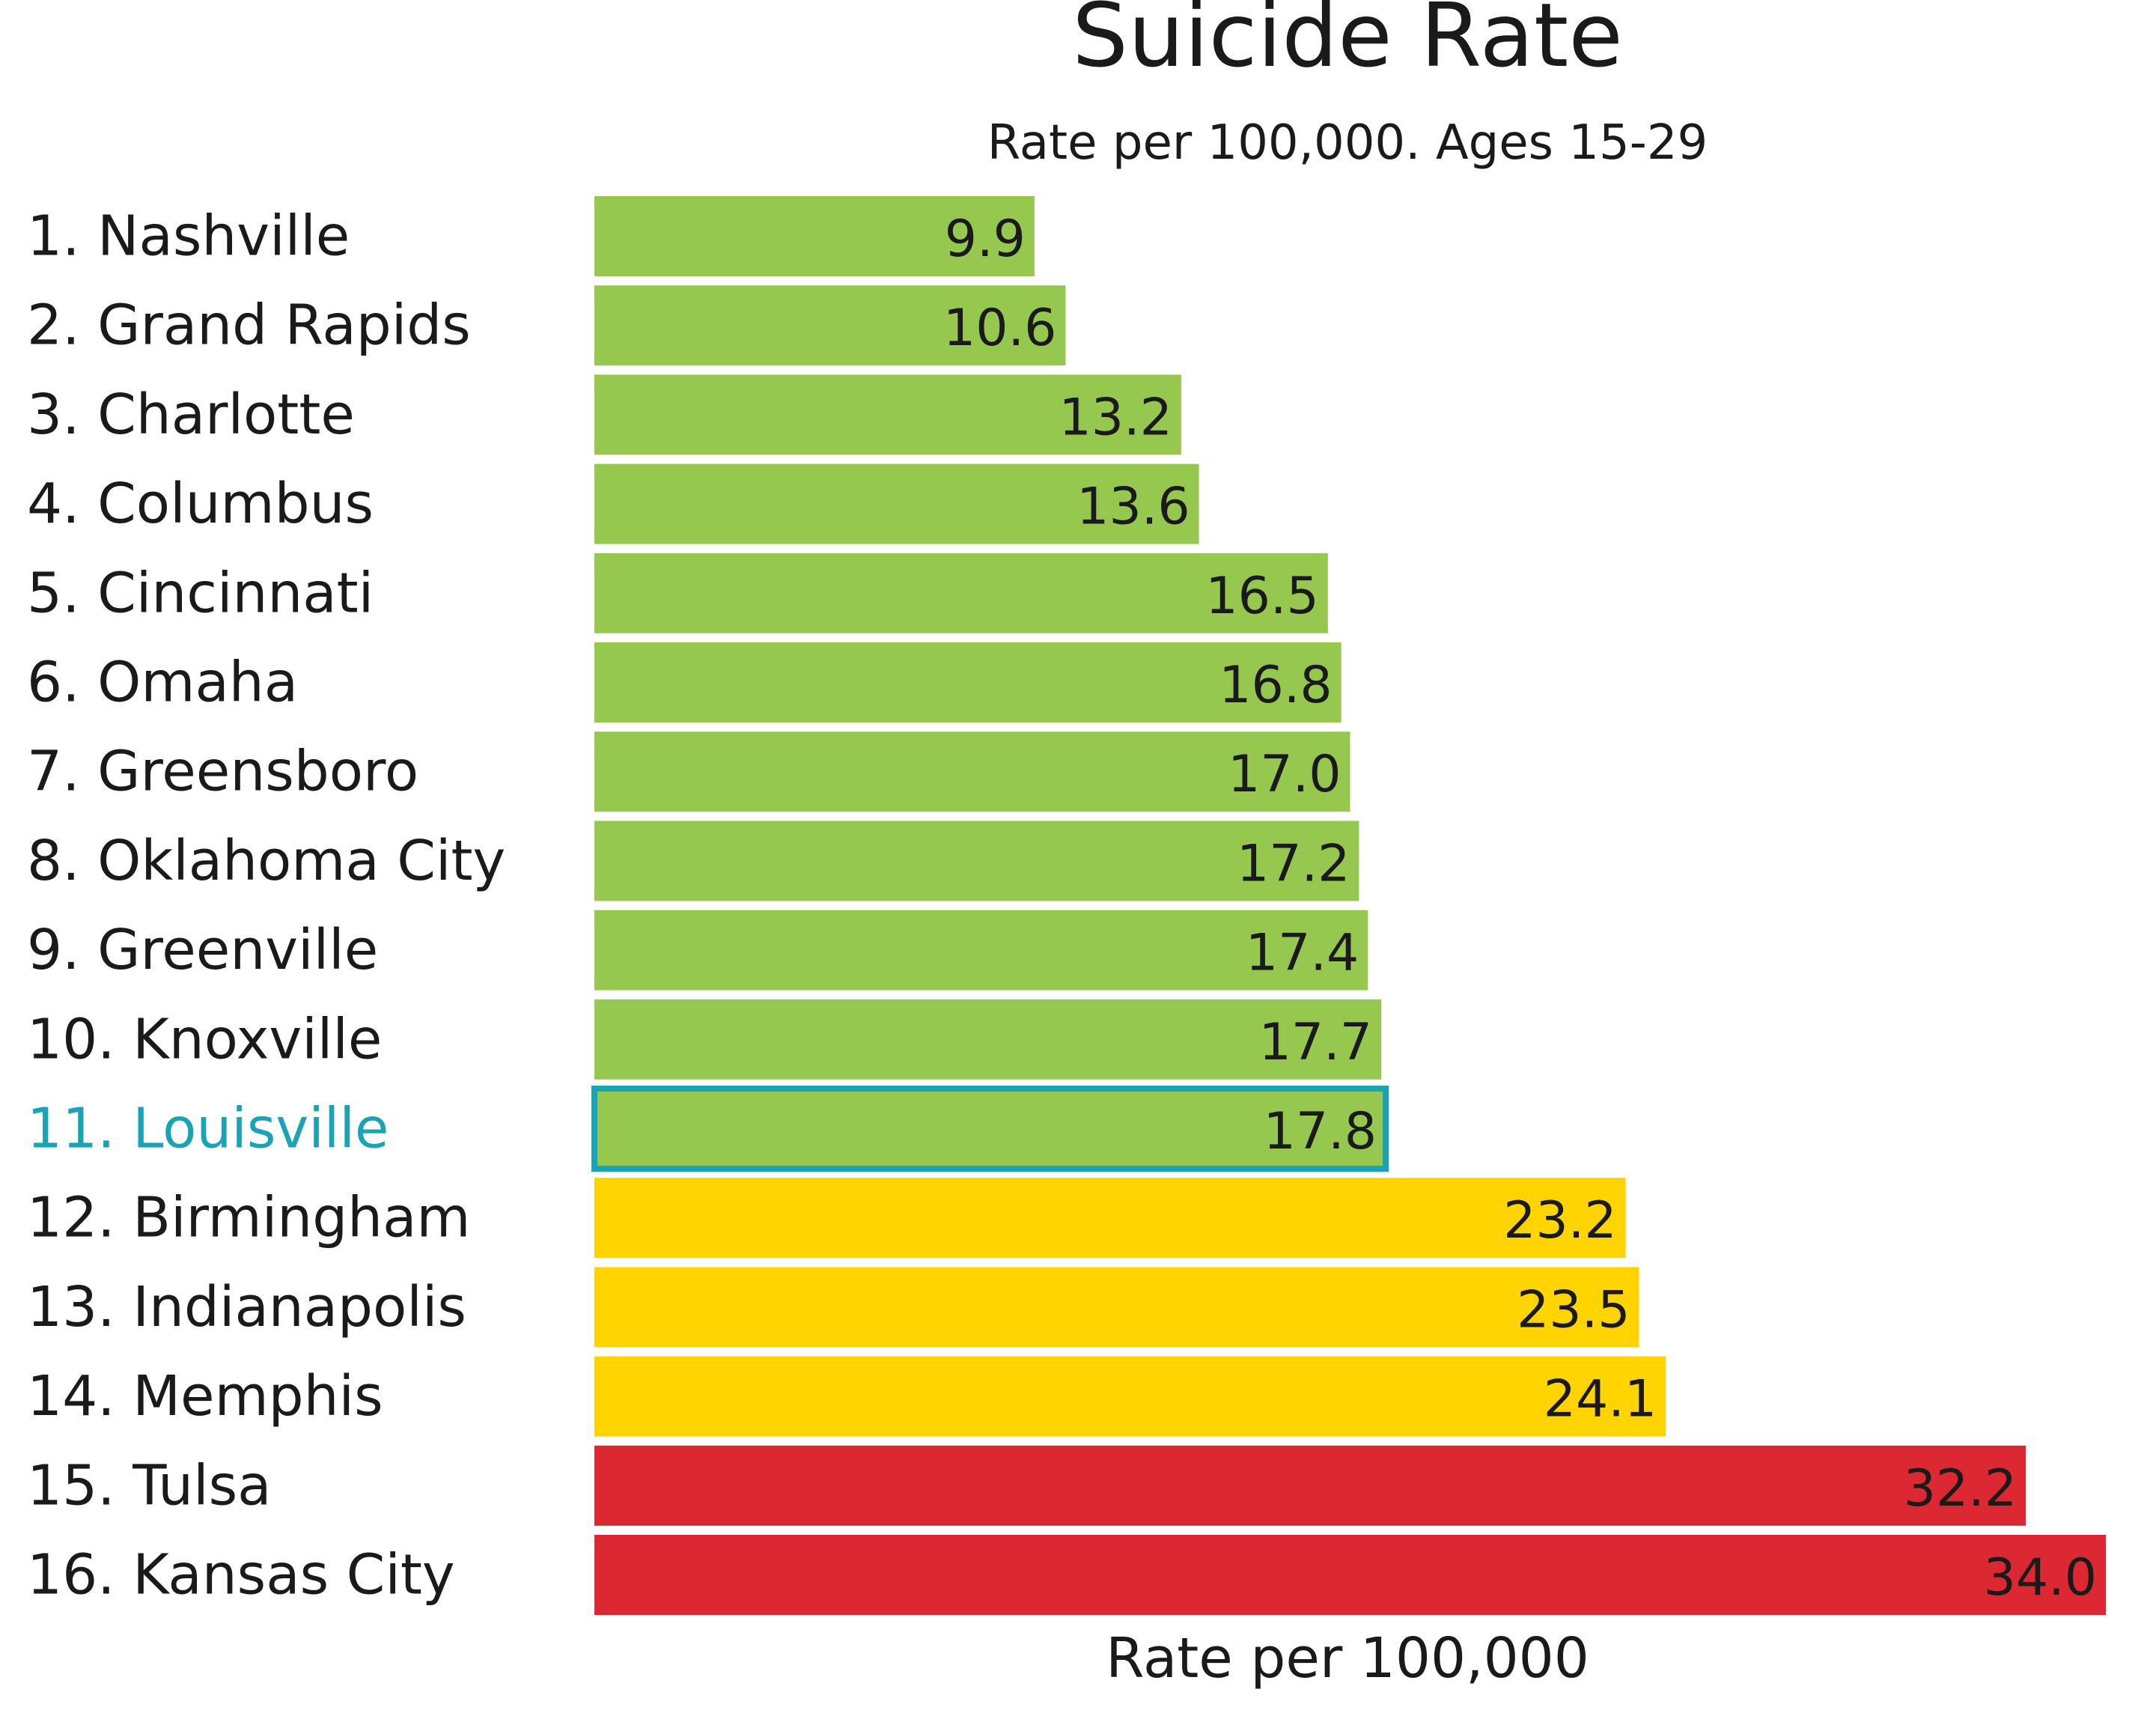  What do you see at coordinates (202, 950) in the screenshot?
I see `category-label: 9. Greenville` at bounding box center [202, 950].